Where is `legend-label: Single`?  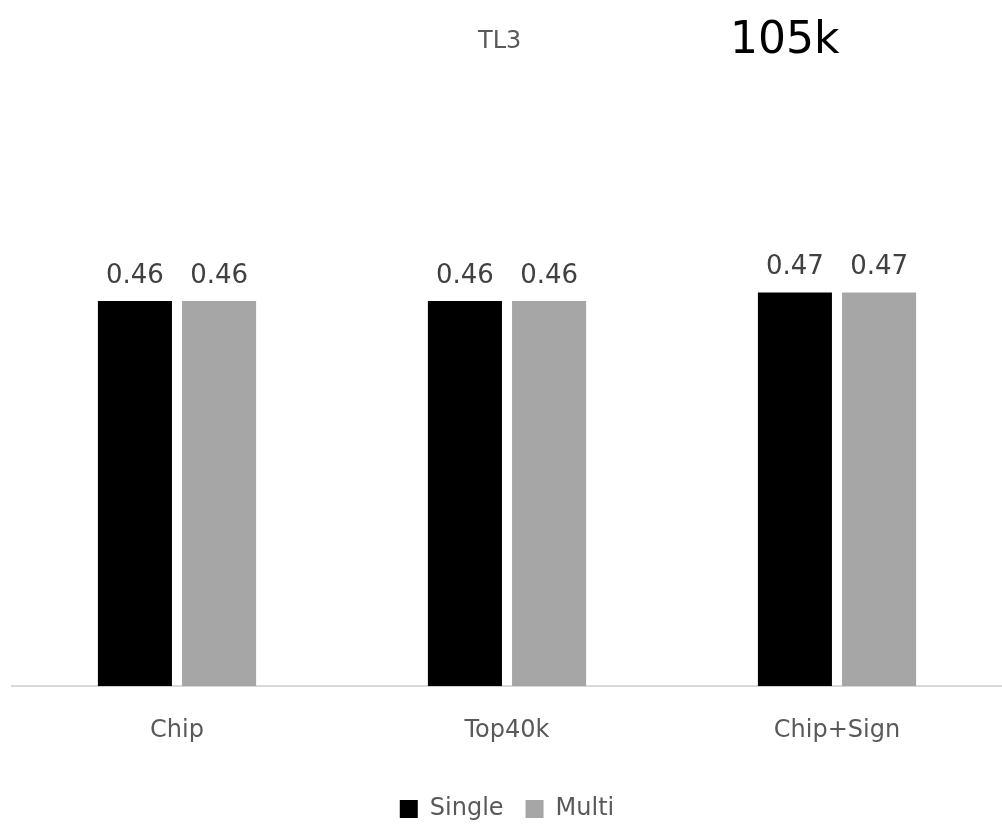
legend-label: Single is located at coordinates (466, 807).